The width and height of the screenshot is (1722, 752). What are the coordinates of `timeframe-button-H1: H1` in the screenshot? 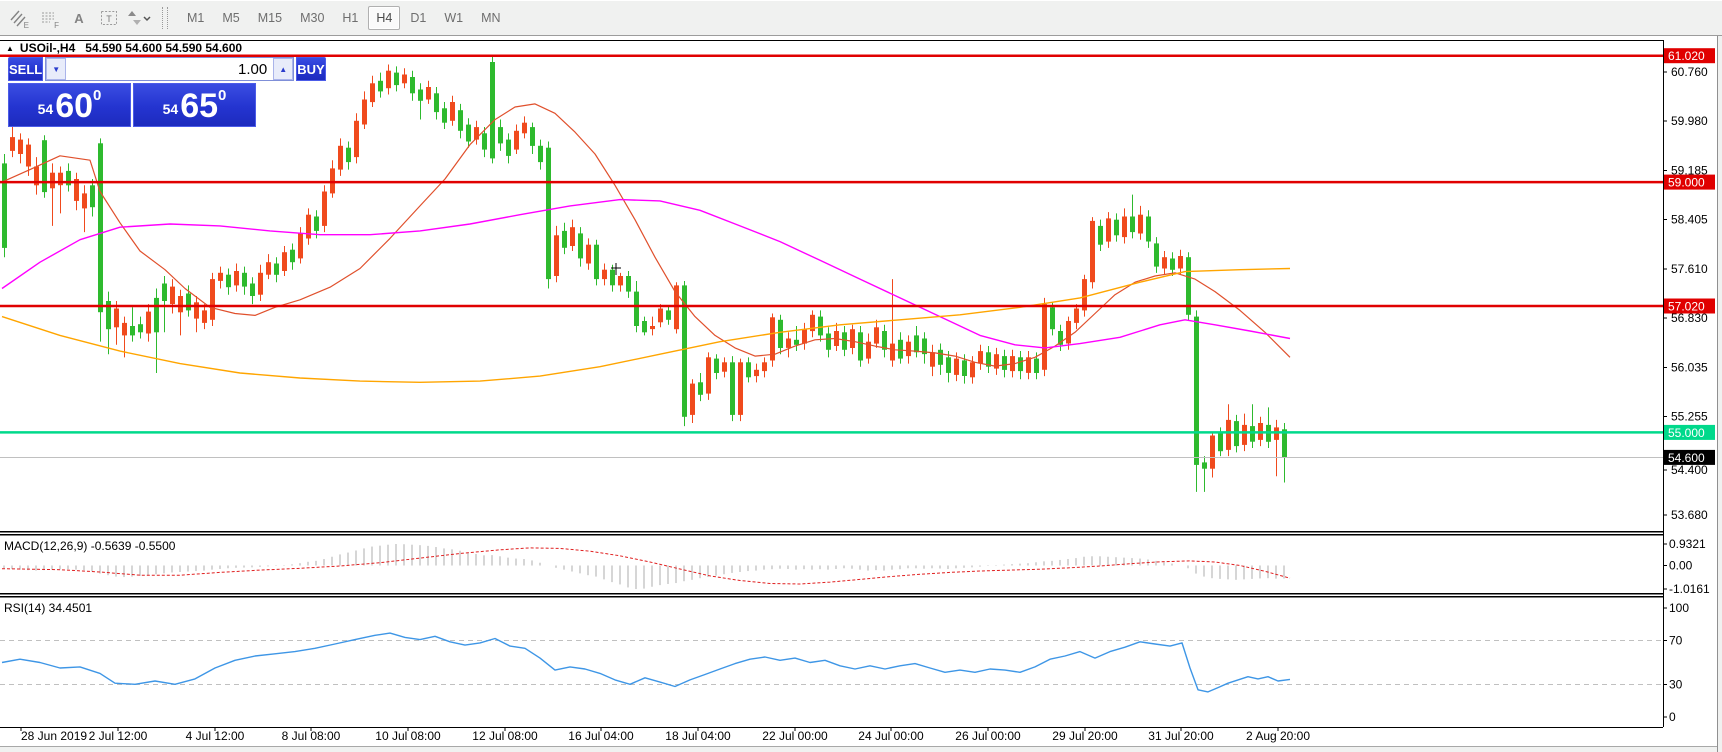 It's located at (350, 17).